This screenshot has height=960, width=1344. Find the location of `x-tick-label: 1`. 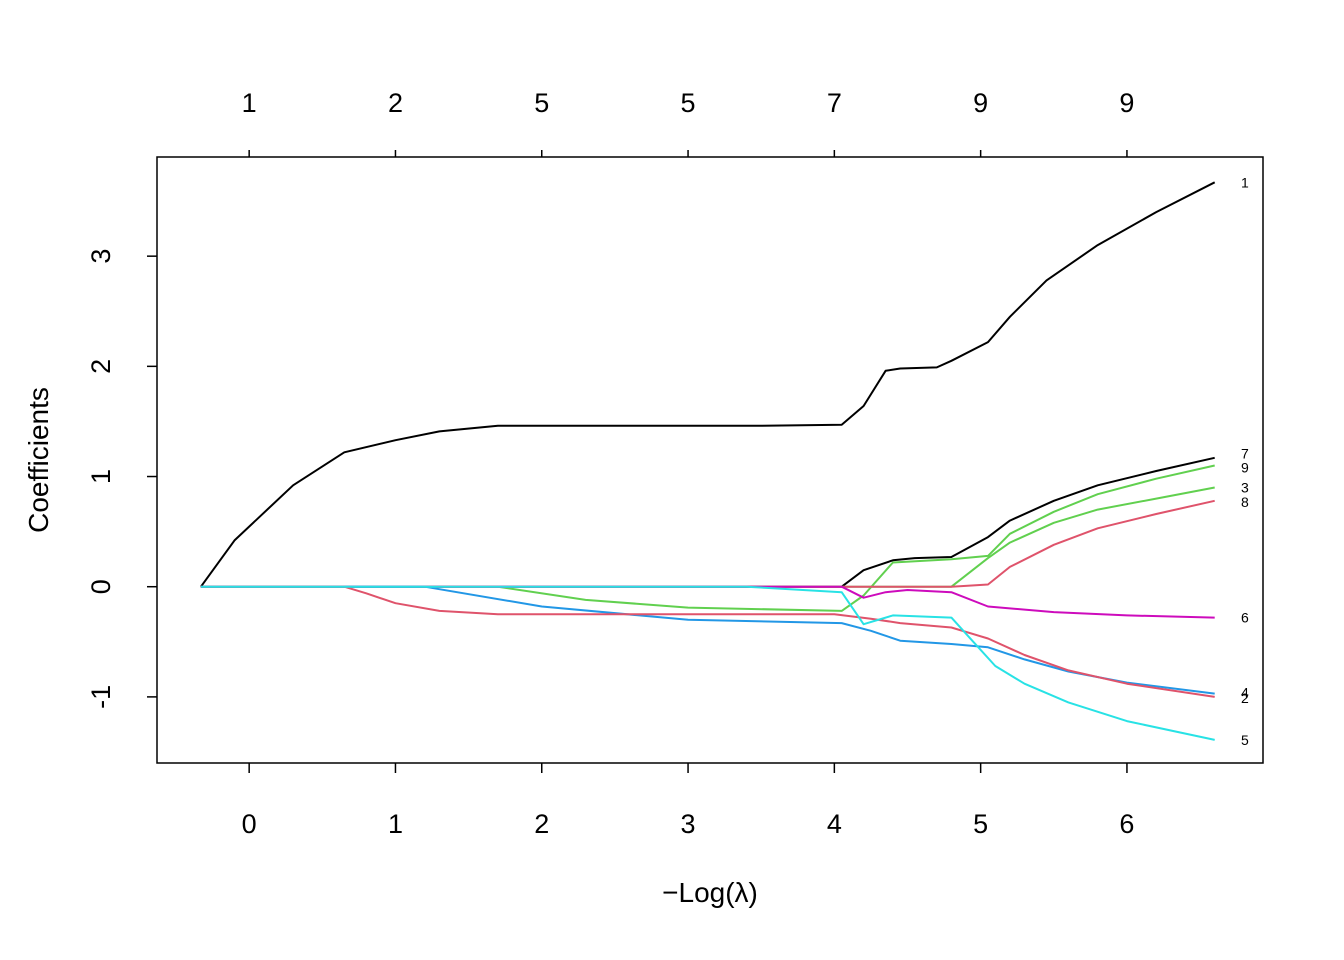

x-tick-label: 1 is located at coordinates (395, 824).